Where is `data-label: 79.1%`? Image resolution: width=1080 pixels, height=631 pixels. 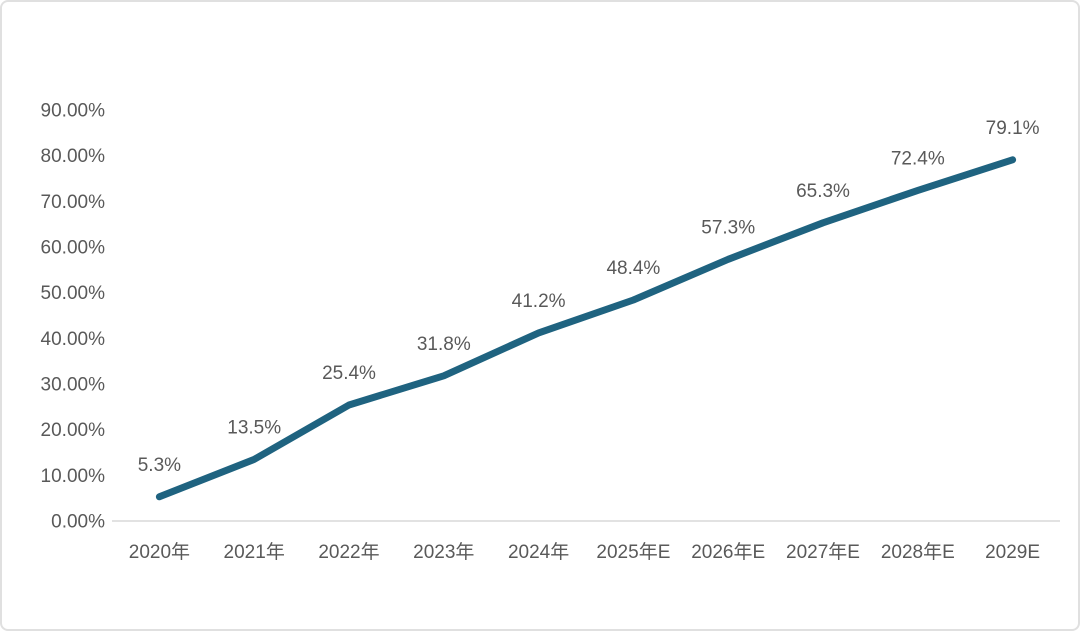 data-label: 79.1% is located at coordinates (1013, 128).